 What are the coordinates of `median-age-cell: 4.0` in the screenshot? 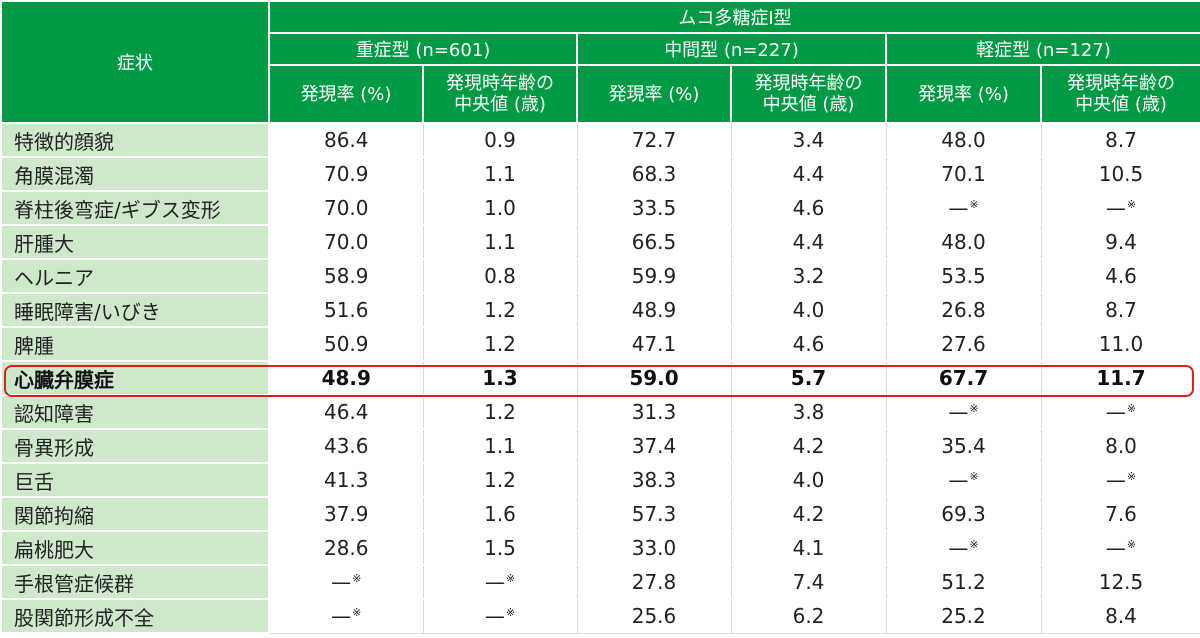 It's located at (808, 310).